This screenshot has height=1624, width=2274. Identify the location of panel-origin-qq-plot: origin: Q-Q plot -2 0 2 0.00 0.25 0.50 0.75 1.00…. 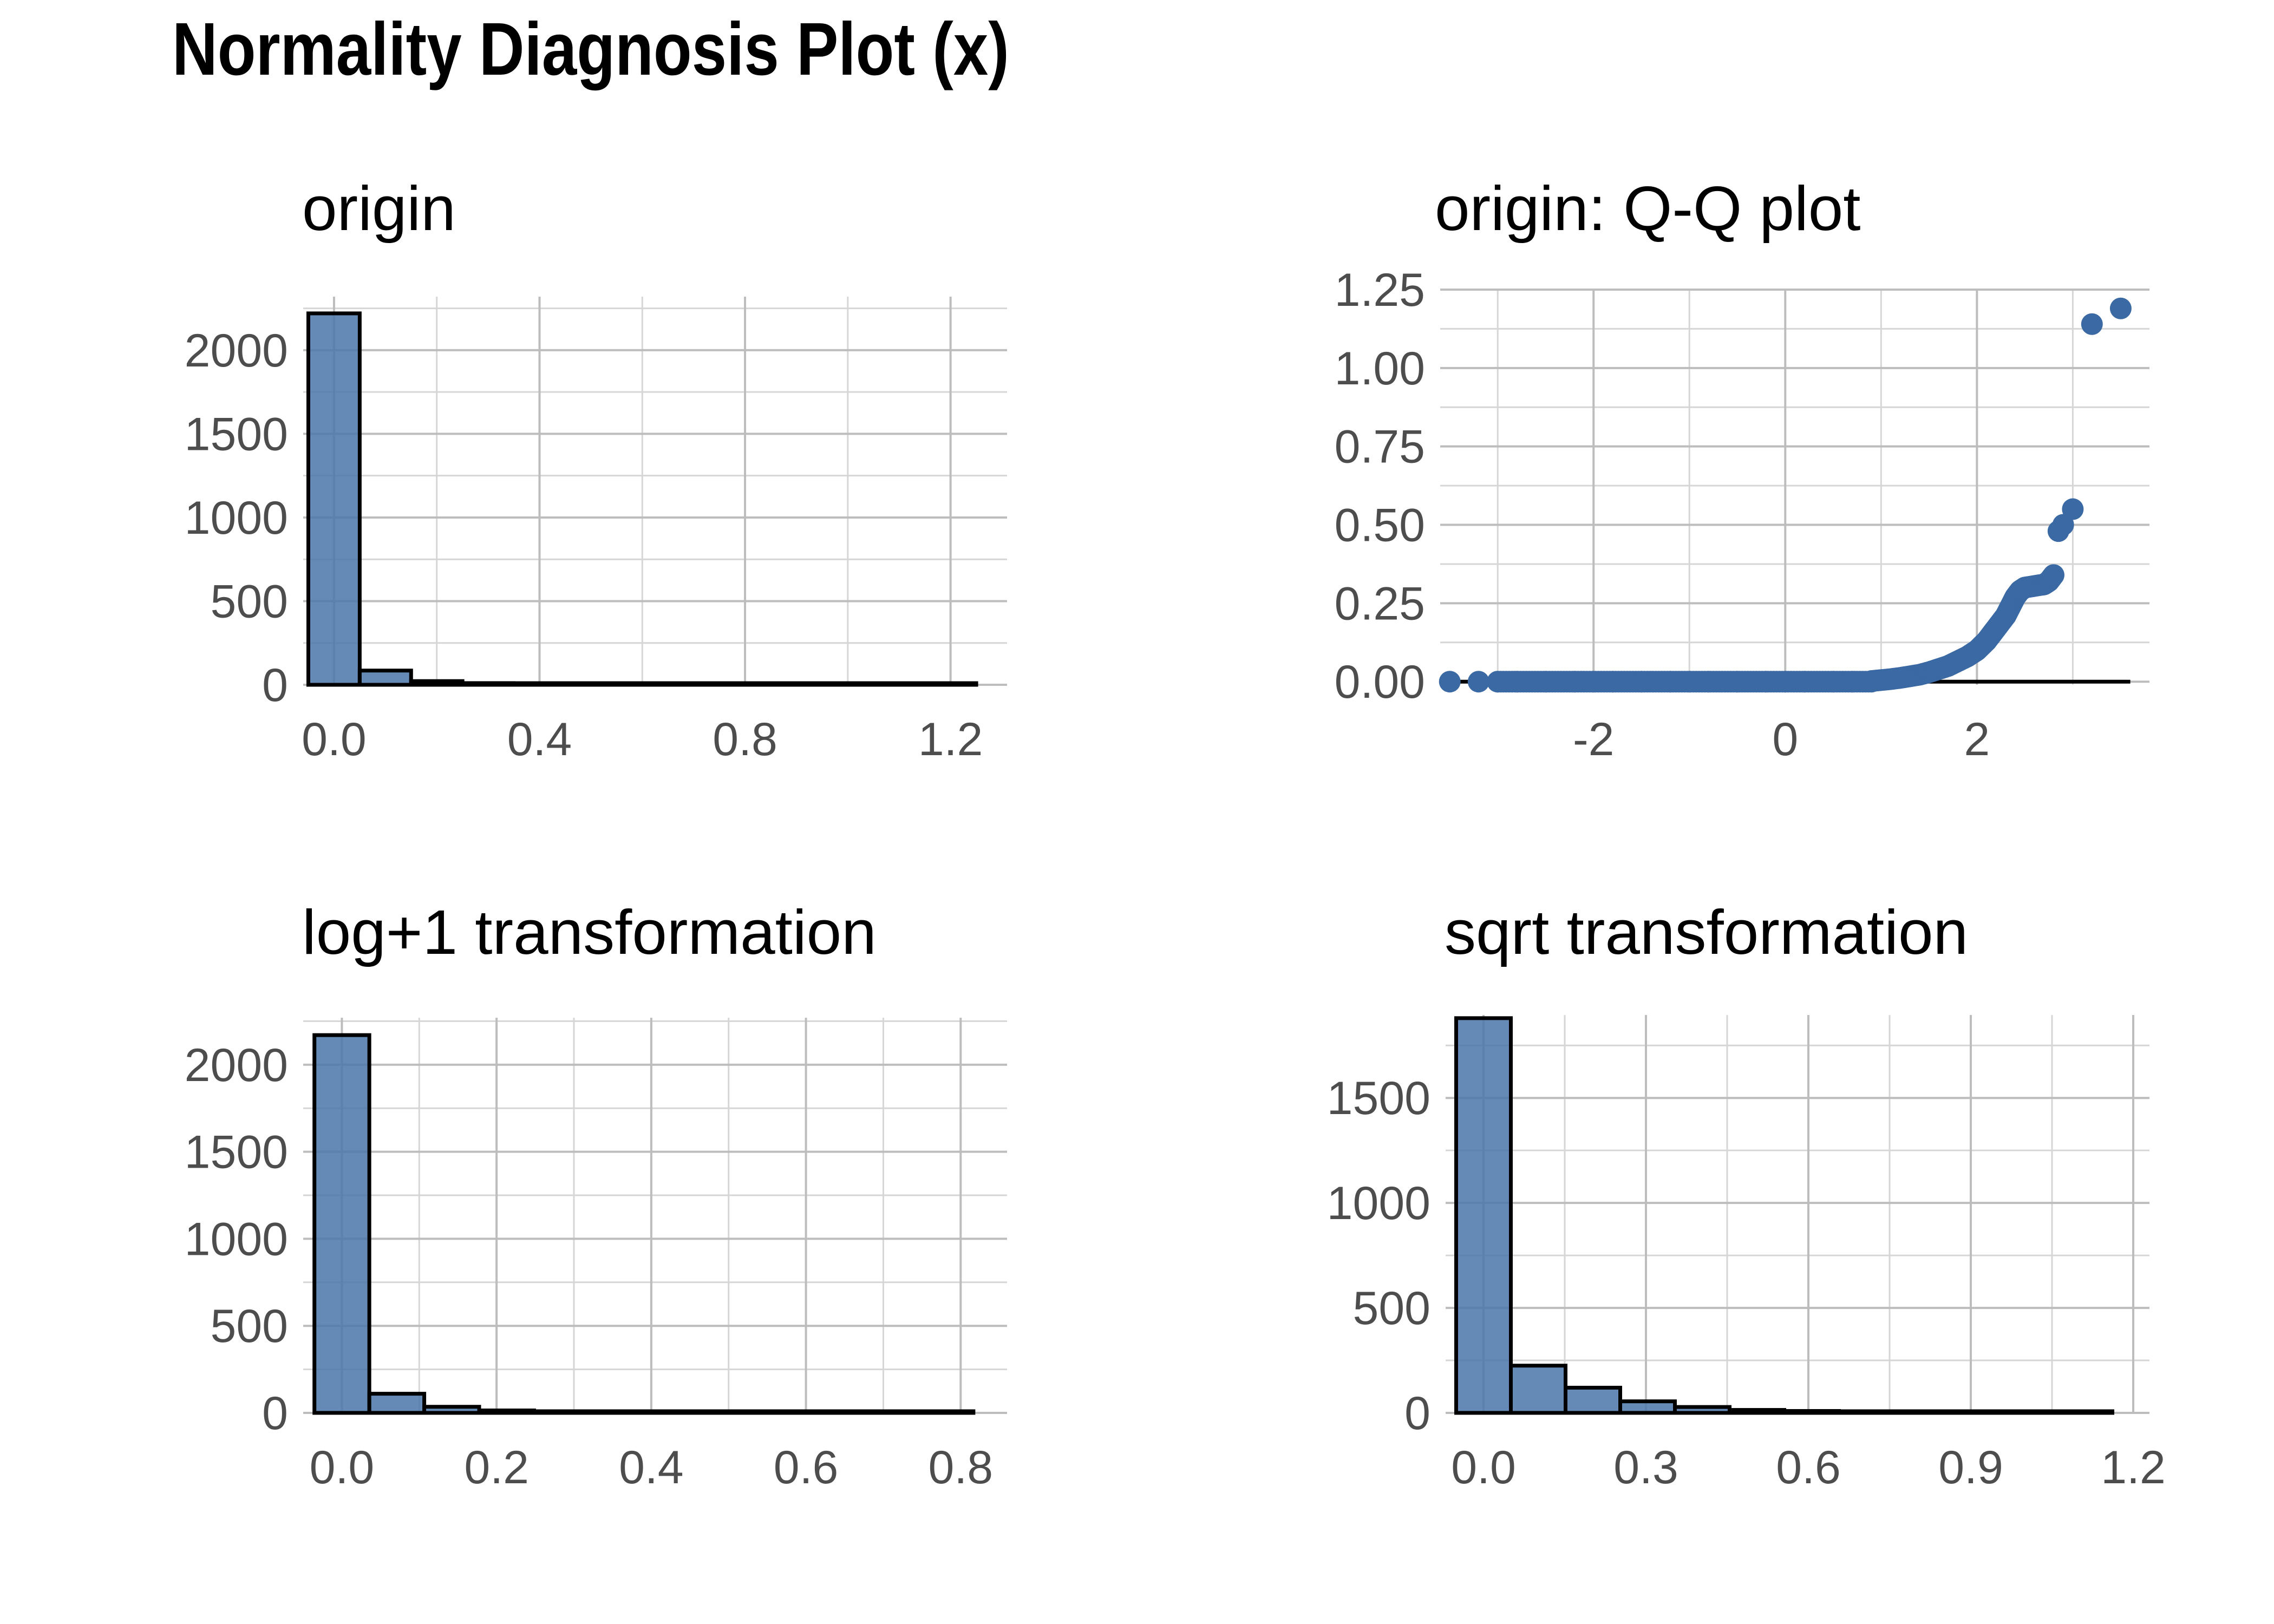
(1742, 469).